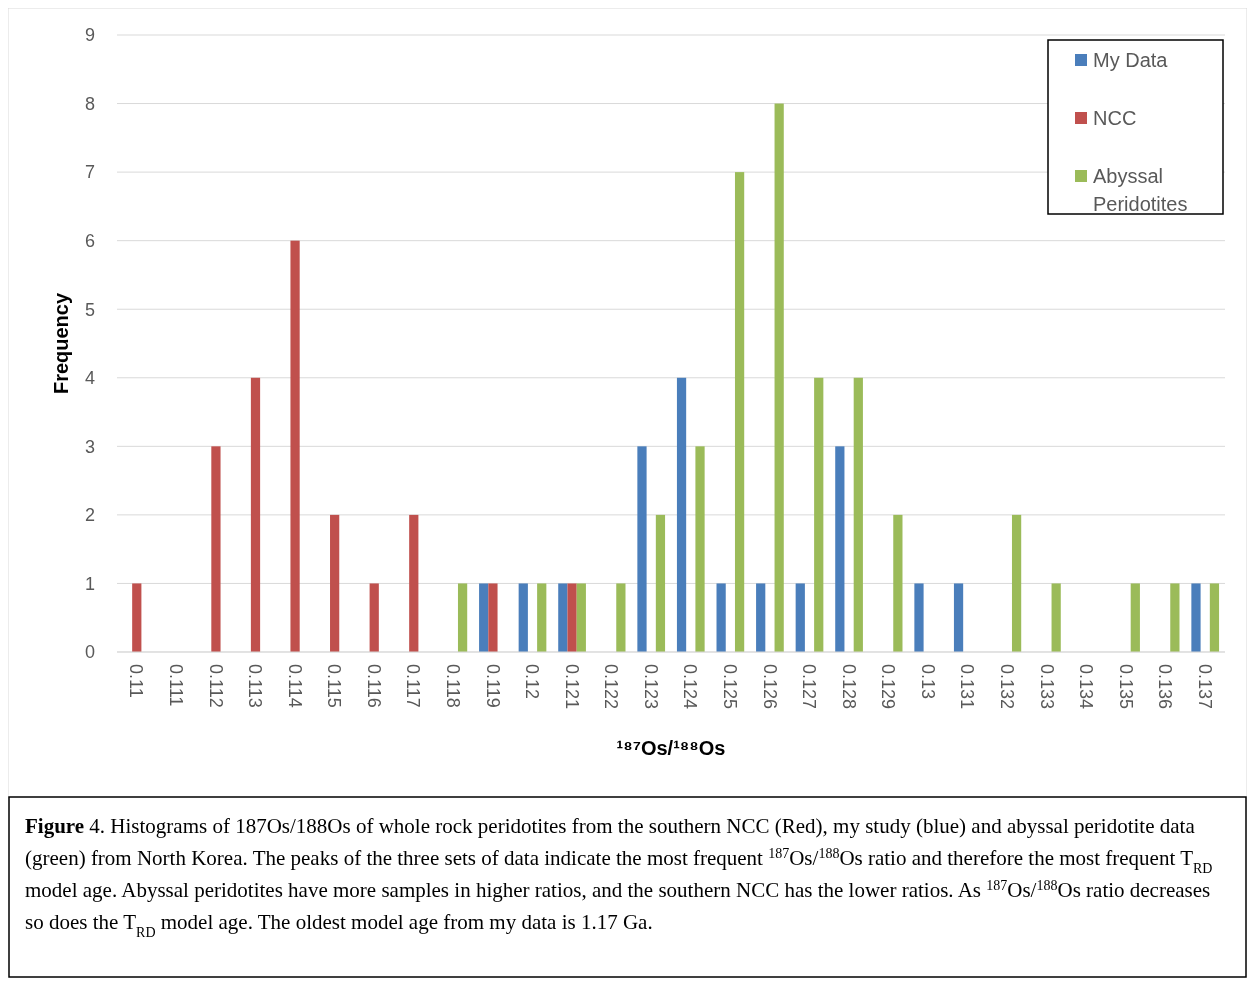 This screenshot has height=986, width=1255. What do you see at coordinates (89, 240) in the screenshot?
I see `y-tick-label: 6` at bounding box center [89, 240].